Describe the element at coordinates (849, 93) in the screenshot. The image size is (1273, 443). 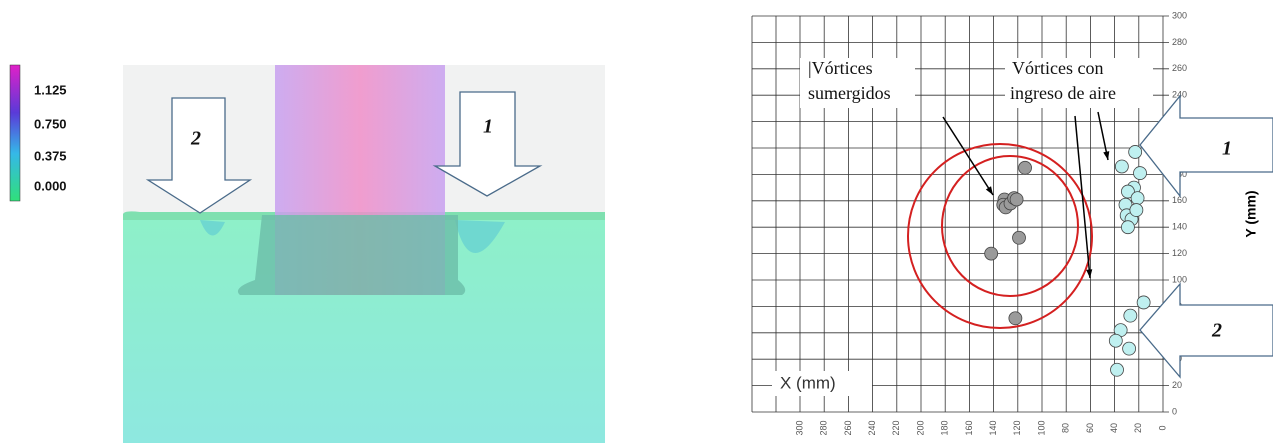
I see `annotation: sumergidos` at that location.